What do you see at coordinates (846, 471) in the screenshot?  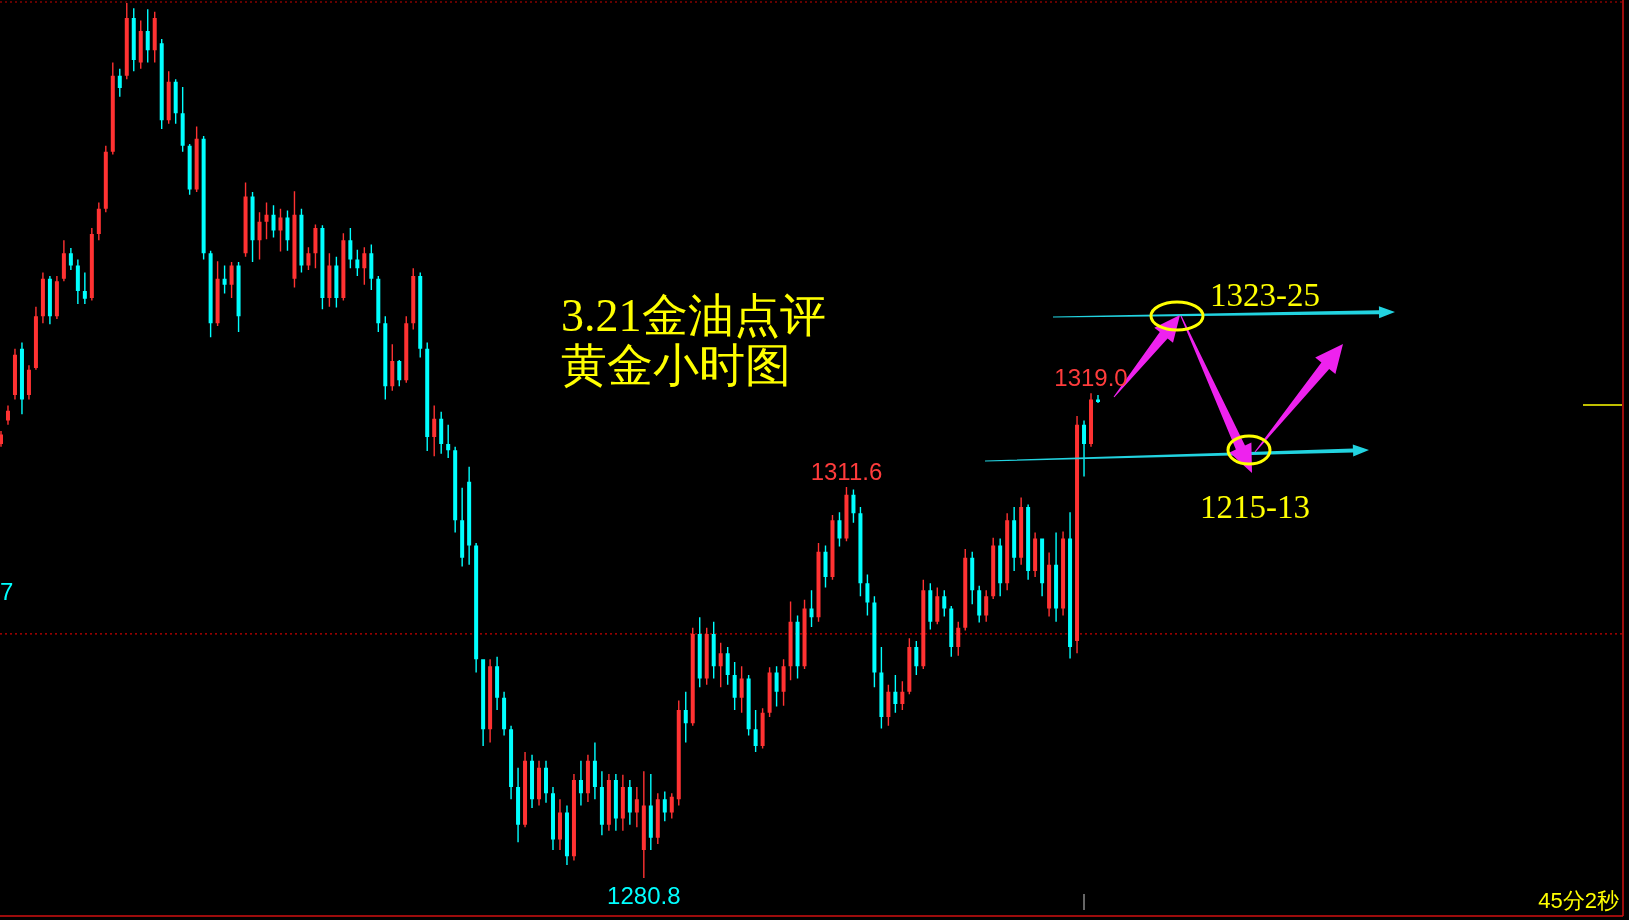 I see `annotation: 1311.6` at bounding box center [846, 471].